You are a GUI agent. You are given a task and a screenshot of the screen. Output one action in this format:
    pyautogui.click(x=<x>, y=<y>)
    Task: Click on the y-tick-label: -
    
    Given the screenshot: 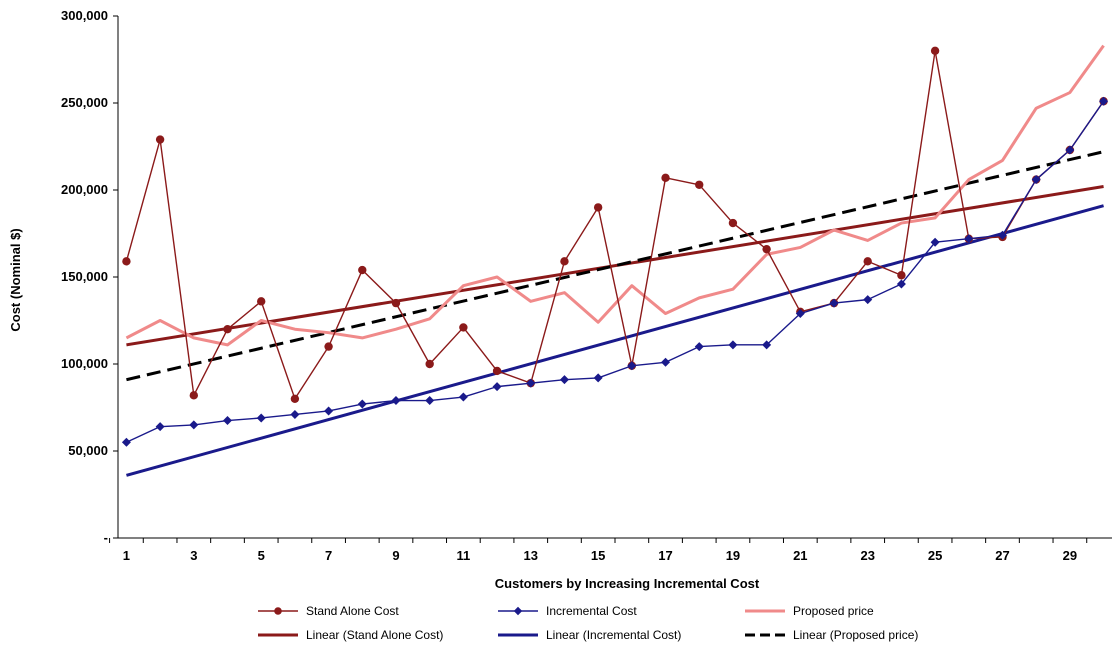 What is the action you would take?
    pyautogui.click(x=106, y=537)
    